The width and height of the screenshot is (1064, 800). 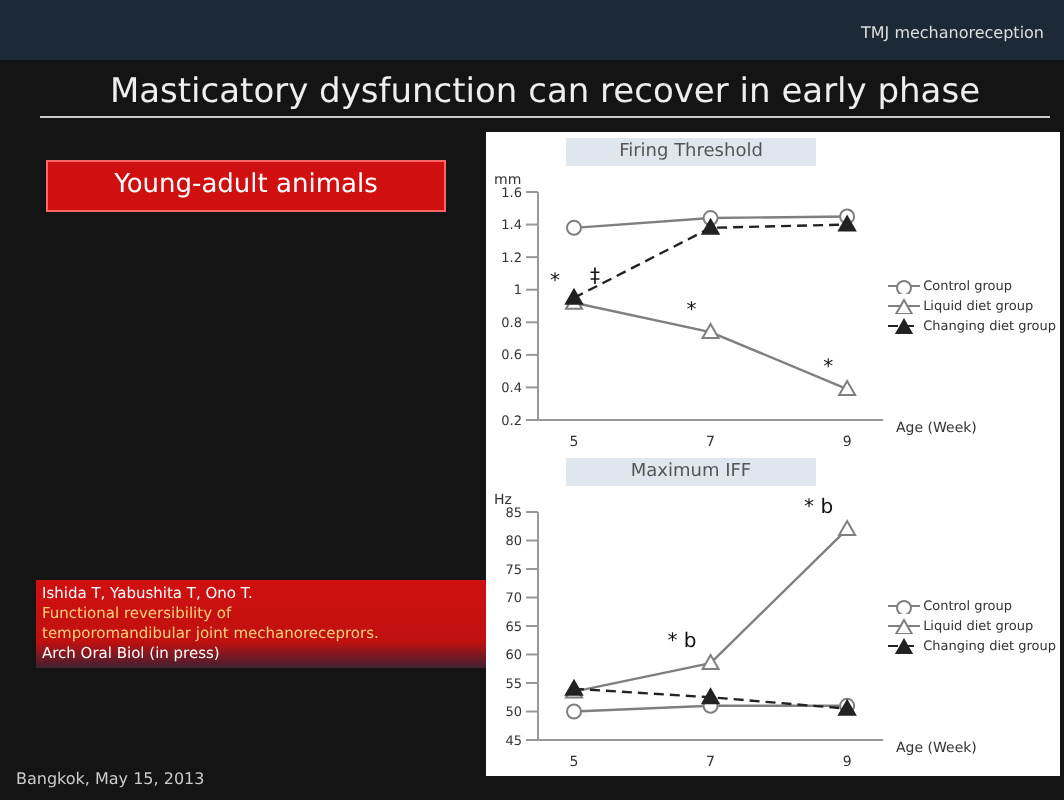 What do you see at coordinates (110, 779) in the screenshot?
I see `text: Bangkok, May 15, 2013` at bounding box center [110, 779].